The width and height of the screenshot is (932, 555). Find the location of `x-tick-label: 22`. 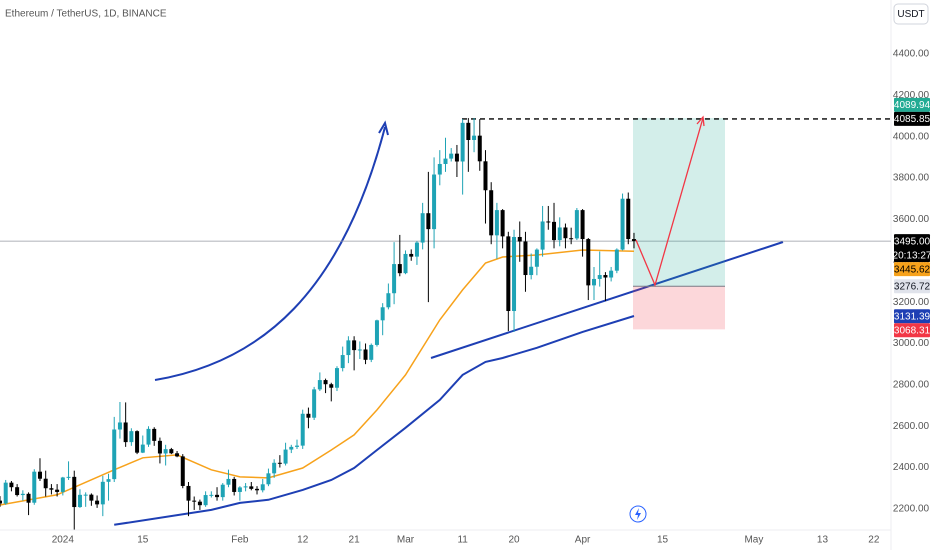

x-tick-label: 22 is located at coordinates (874, 540).